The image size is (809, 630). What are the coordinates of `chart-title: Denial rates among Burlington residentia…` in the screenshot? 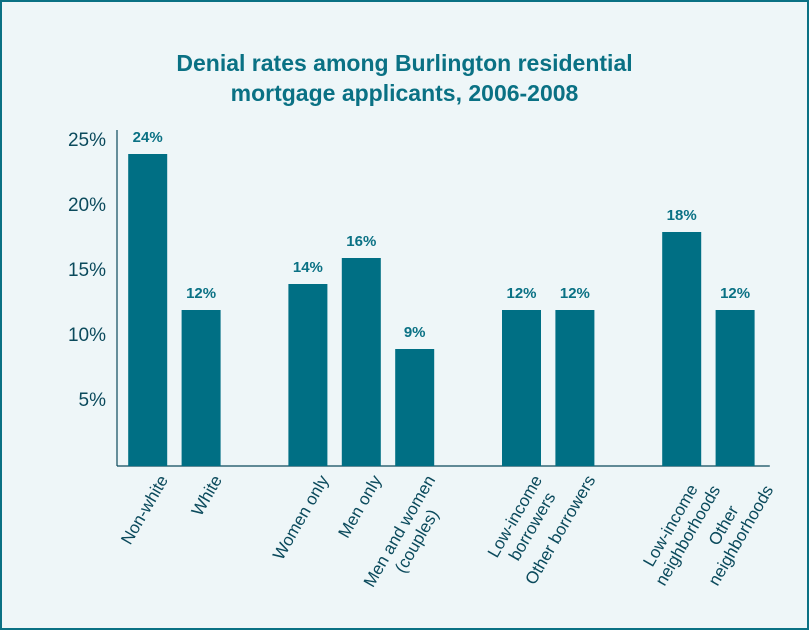 It's located at (404, 78).